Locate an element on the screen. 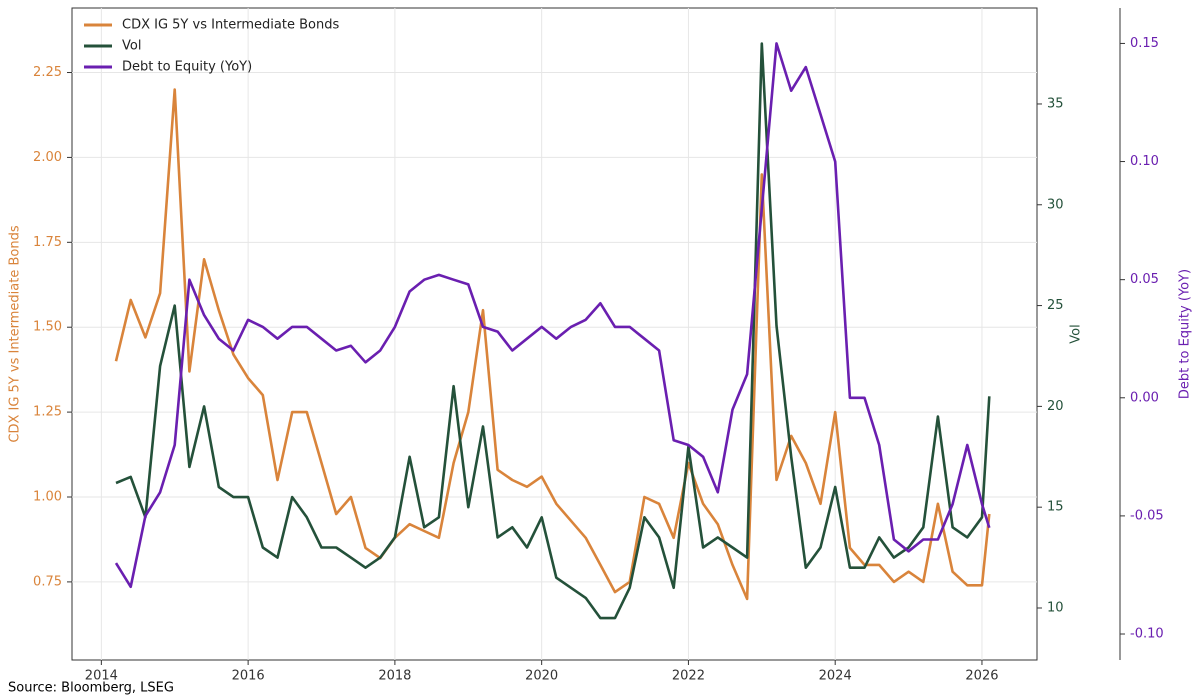  y-tick-label: 1.25 is located at coordinates (47, 412).